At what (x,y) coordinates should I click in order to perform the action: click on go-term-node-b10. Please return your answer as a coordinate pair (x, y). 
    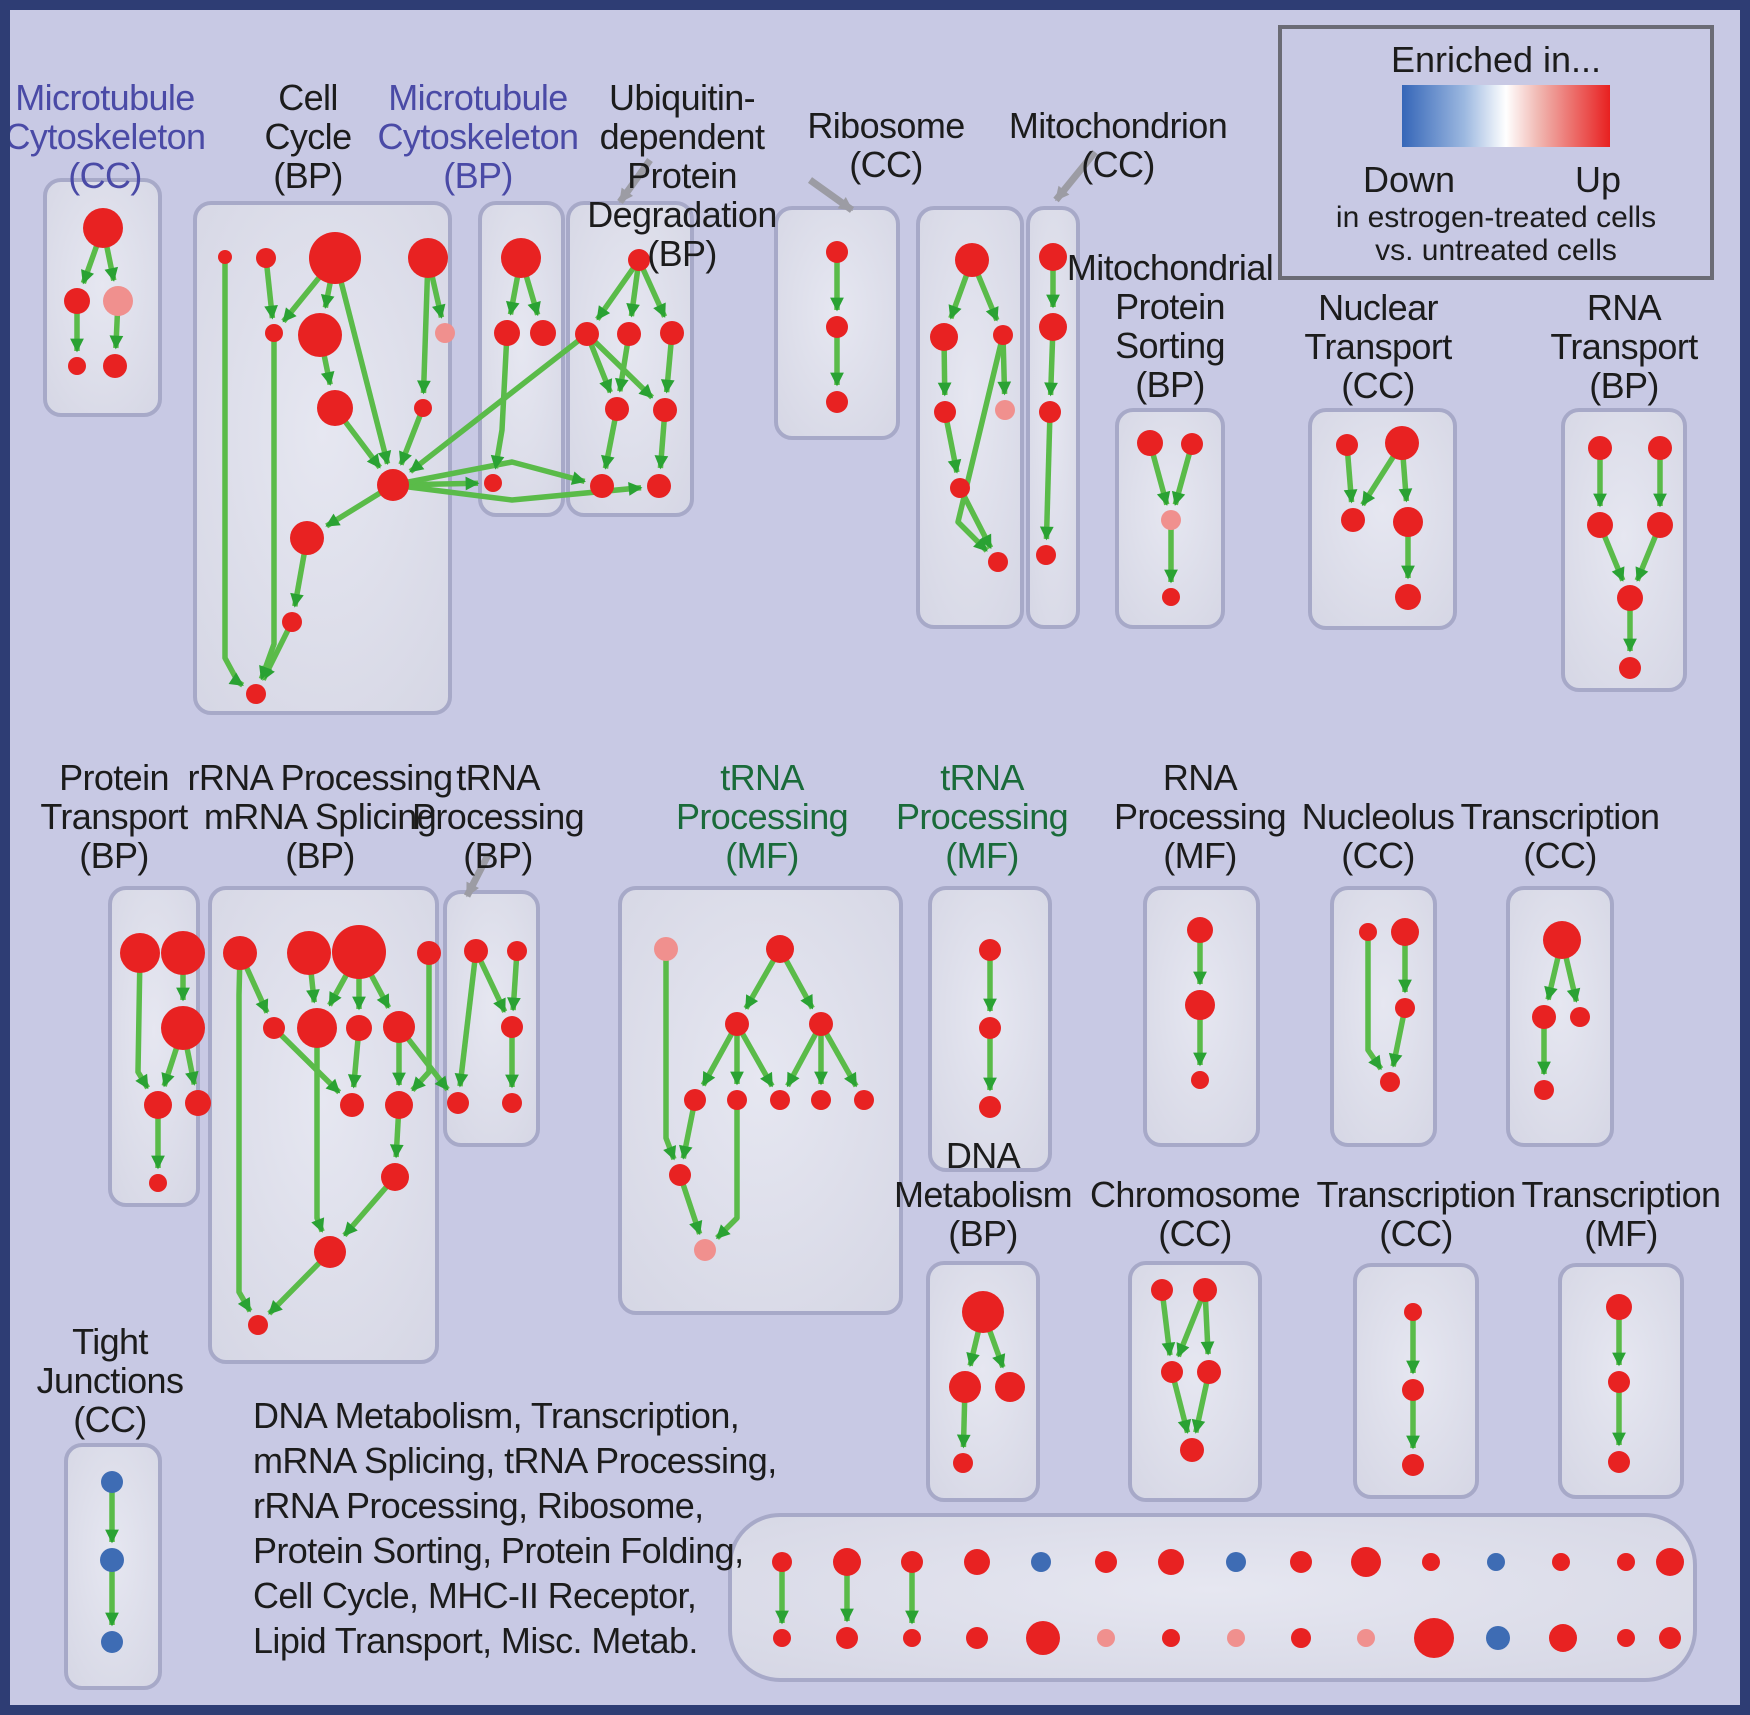
    Looking at the image, I should click on (393, 485).